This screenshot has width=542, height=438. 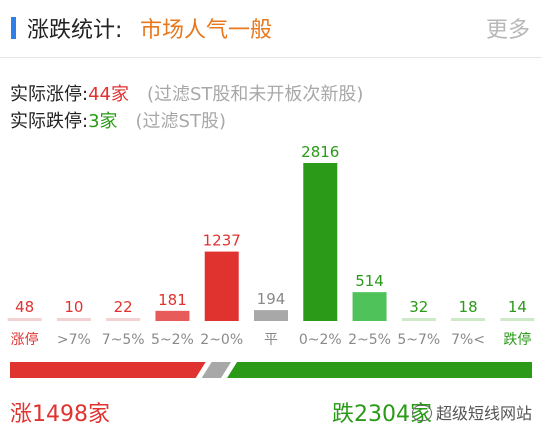 I want to click on wechat-icon, so click(x=421, y=413).